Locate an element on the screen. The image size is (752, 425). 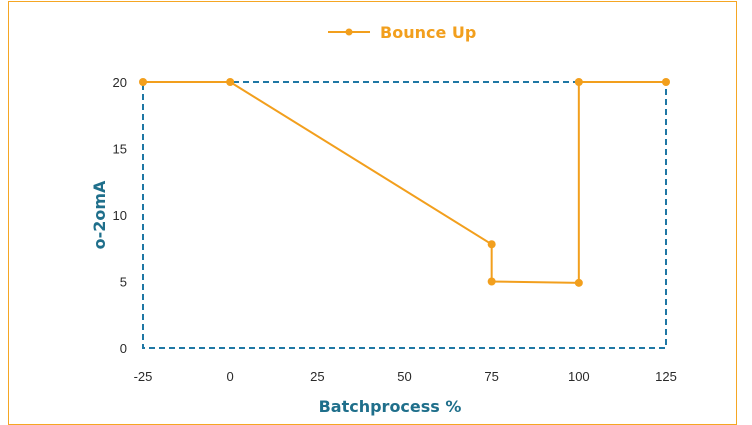
y-tick-label: 0 is located at coordinates (123, 348).